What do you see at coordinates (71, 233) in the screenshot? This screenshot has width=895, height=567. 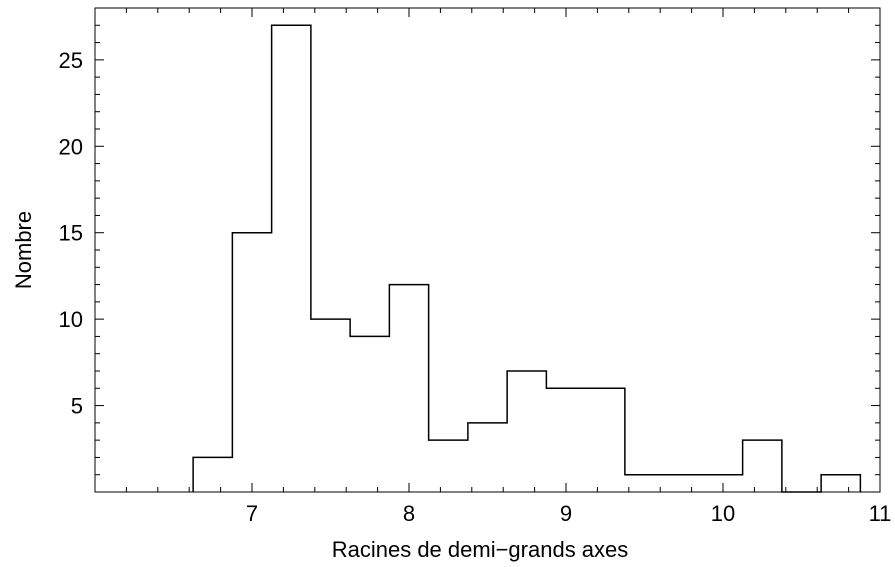 I see `y-tick-label: 15` at bounding box center [71, 233].